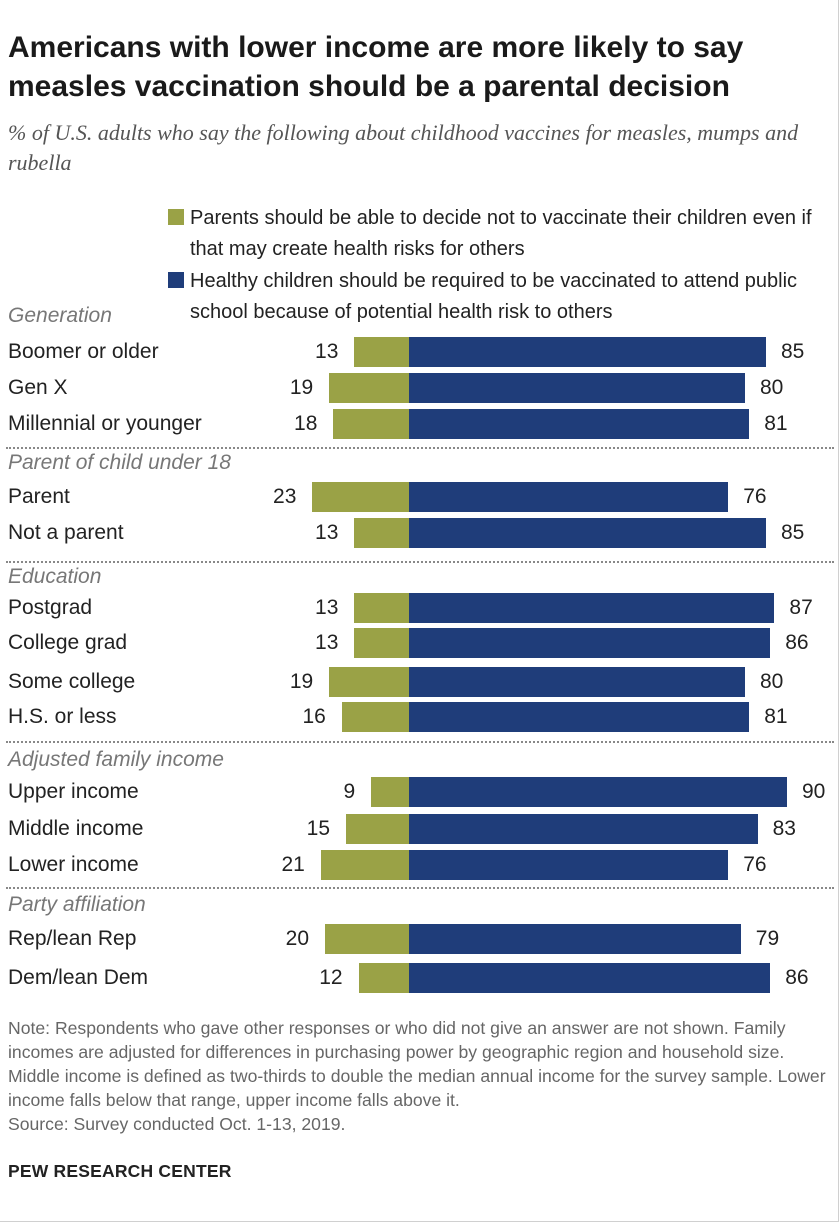  Describe the element at coordinates (293, 864) in the screenshot. I see `value-label-green: 21` at that location.